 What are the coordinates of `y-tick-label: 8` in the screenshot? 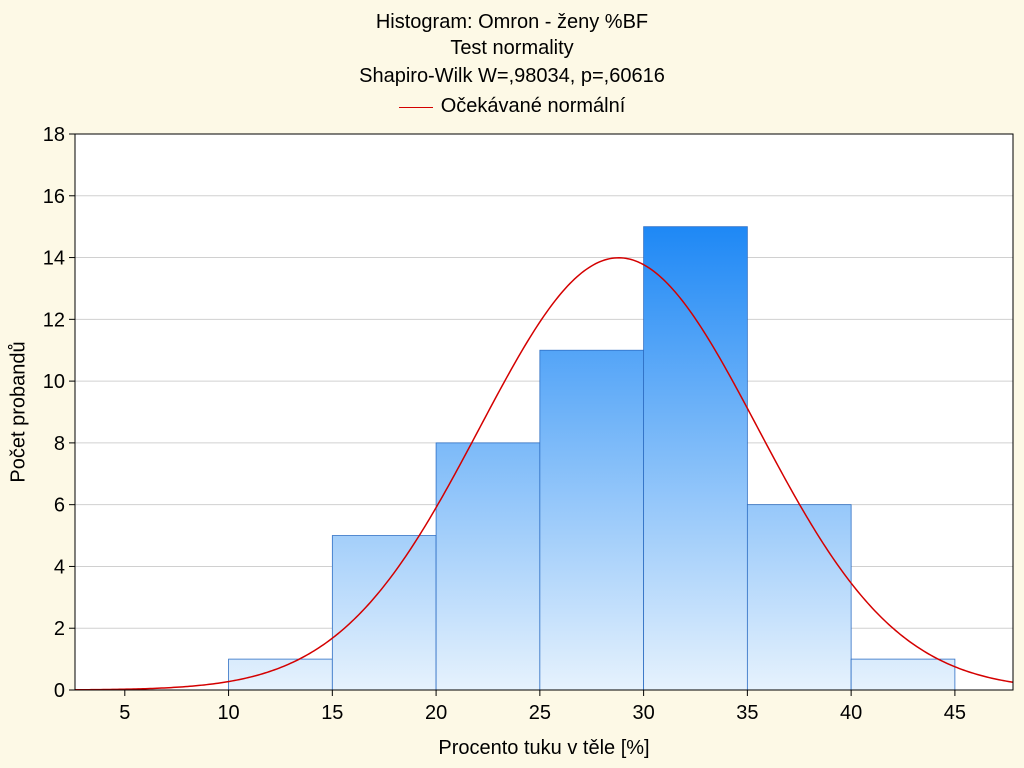 It's located at (59, 444).